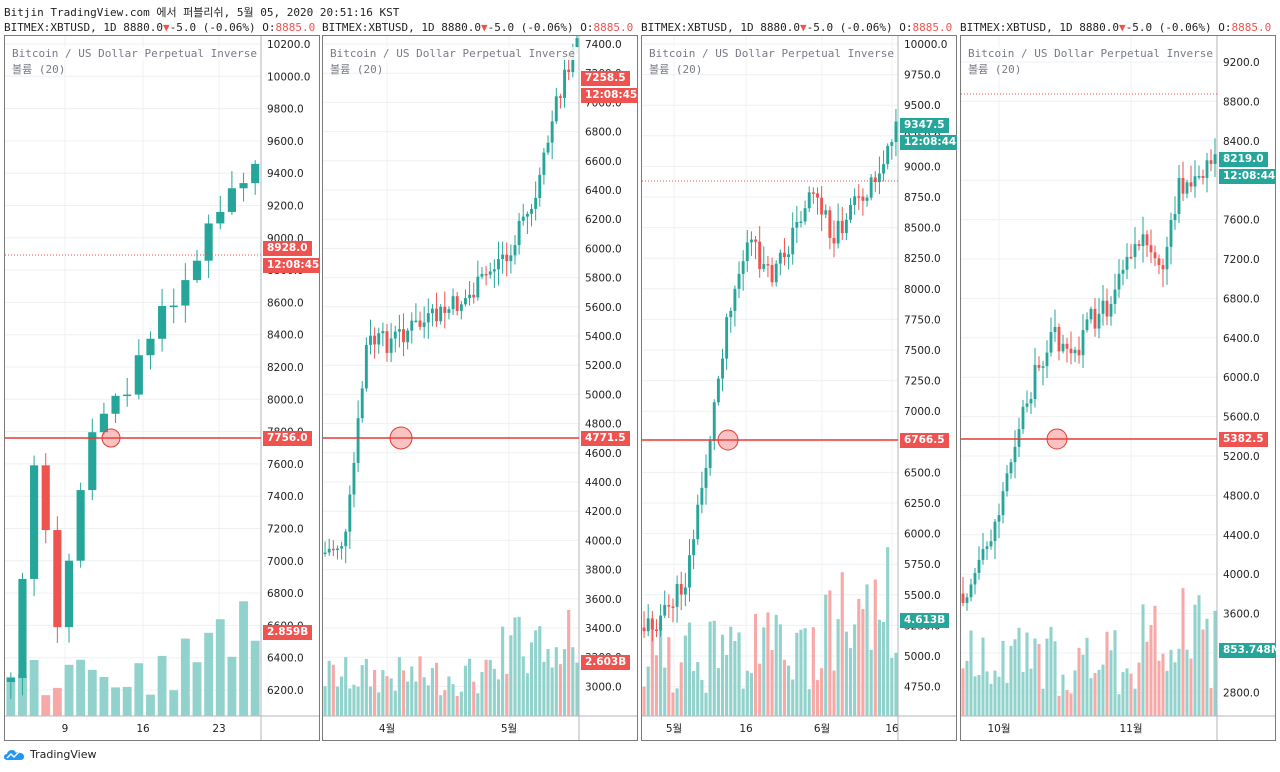 This screenshot has width=1280, height=772. What do you see at coordinates (603, 425) in the screenshot?
I see `price-axis-label: 4800.0` at bounding box center [603, 425].